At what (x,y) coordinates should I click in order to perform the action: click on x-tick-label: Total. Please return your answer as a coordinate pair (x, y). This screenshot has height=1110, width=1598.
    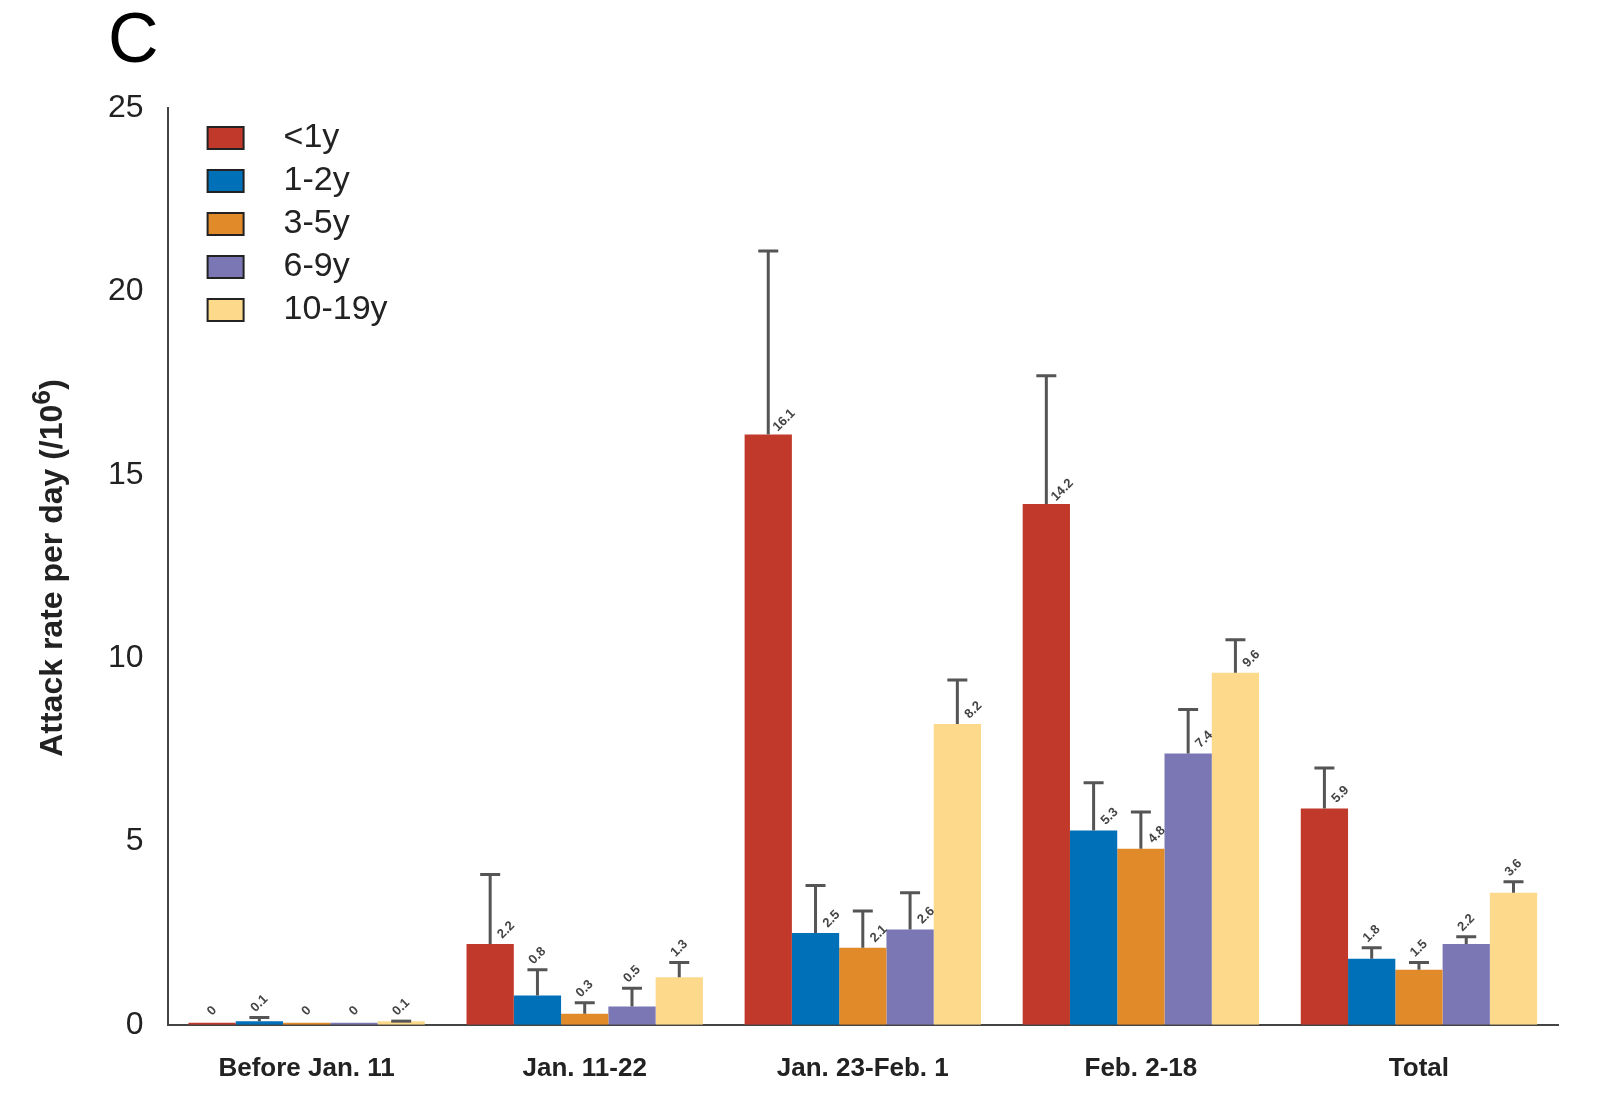
    Looking at the image, I should click on (1419, 1066).